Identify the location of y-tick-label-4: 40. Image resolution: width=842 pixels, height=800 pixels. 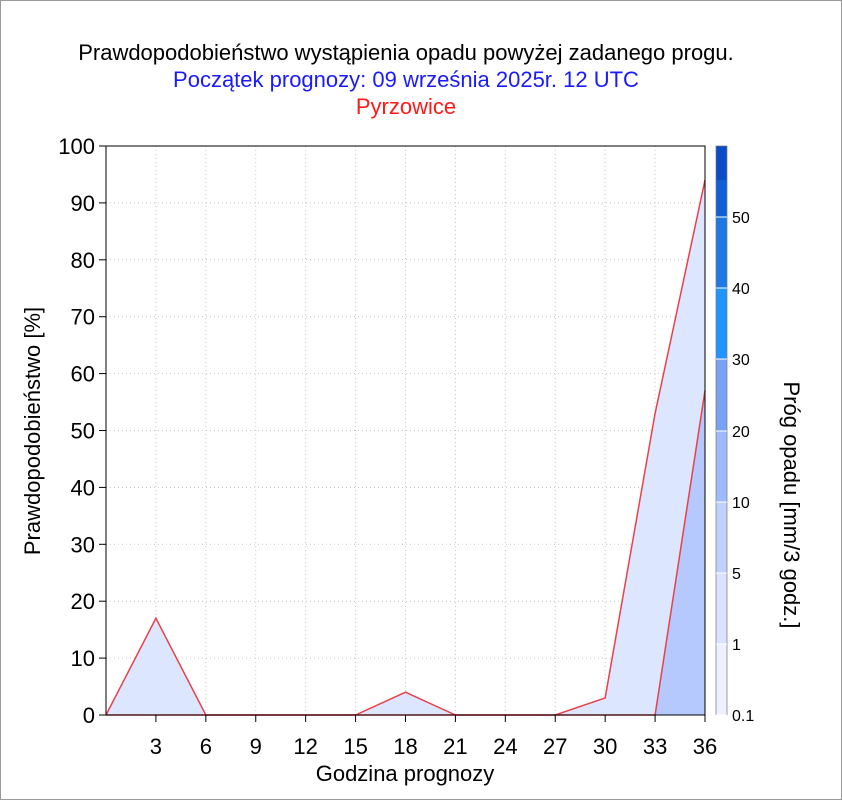
(83, 487).